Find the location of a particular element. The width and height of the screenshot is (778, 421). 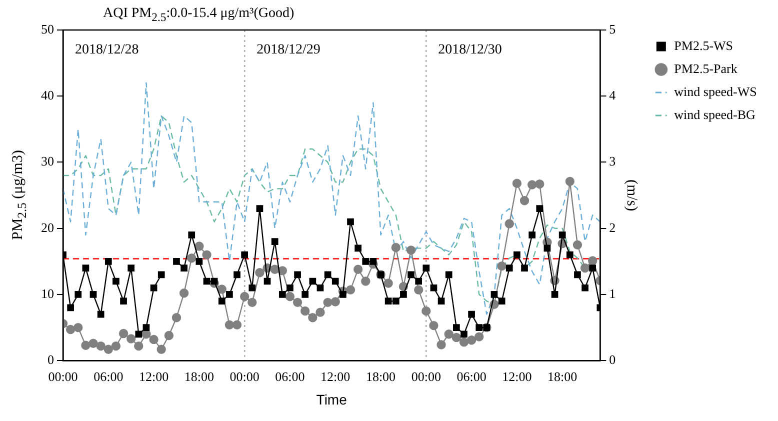

annotation: 2018/12/29 is located at coordinates (288, 50).